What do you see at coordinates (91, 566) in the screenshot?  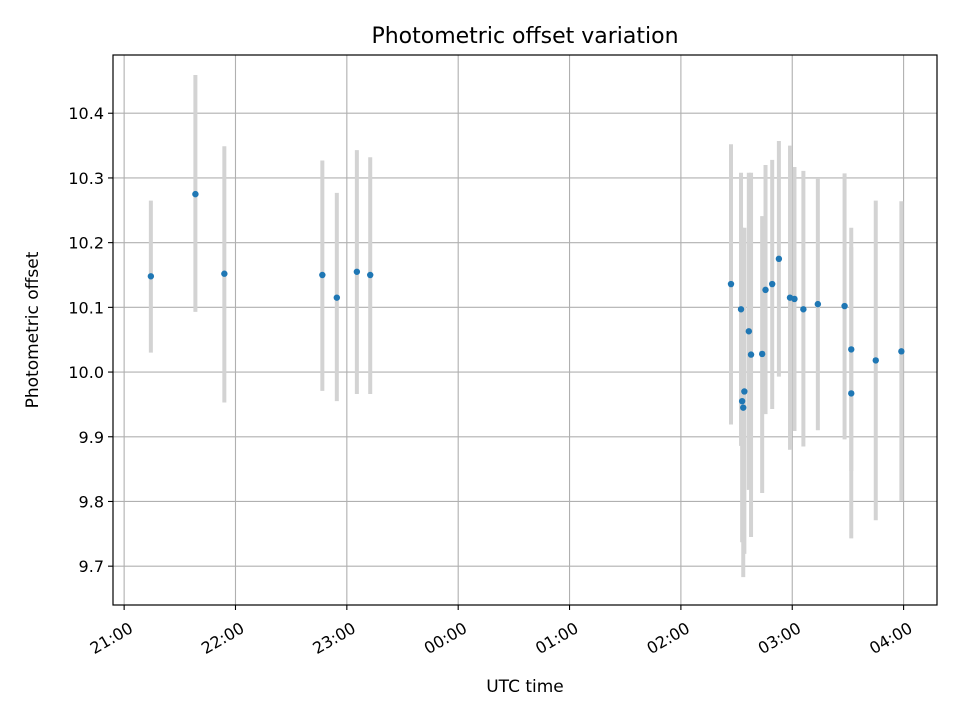 I see `y-tick-label: 9.7` at bounding box center [91, 566].